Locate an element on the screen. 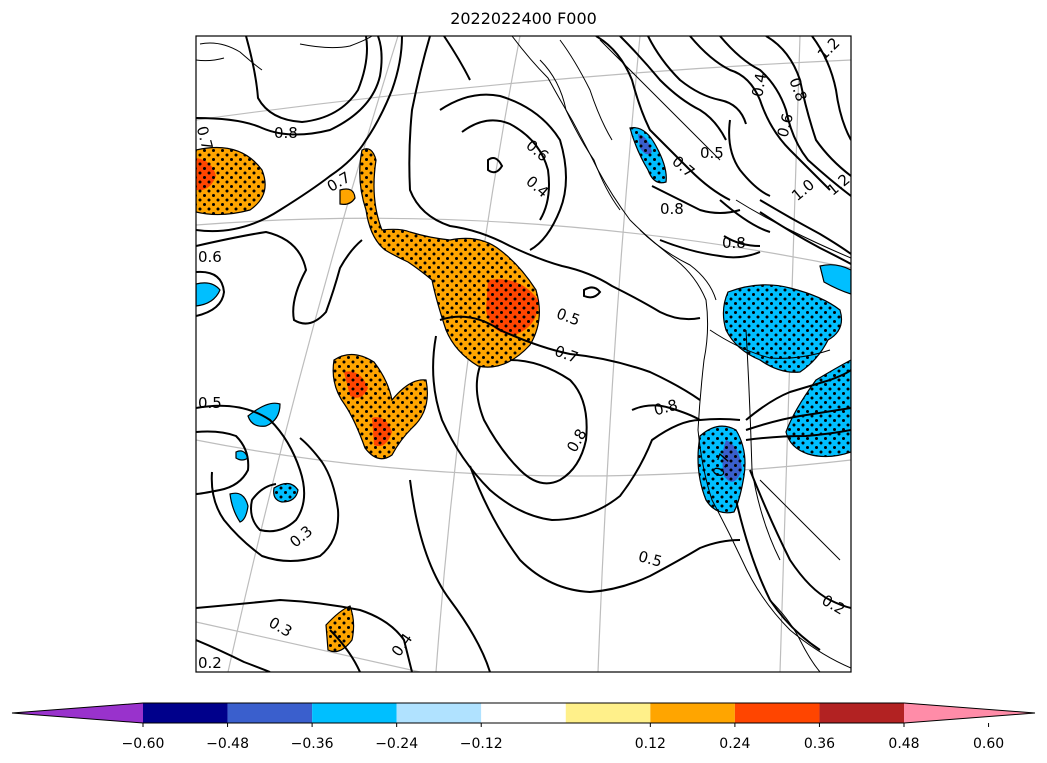 The width and height of the screenshot is (1047, 763). colorbar-tick-label: 0.24 is located at coordinates (734, 744).